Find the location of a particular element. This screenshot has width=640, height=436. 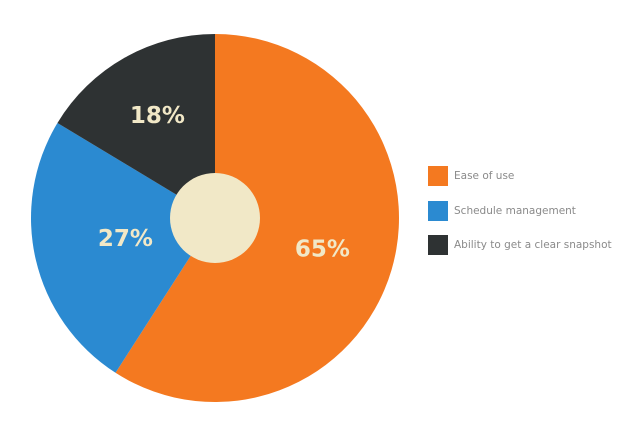

legend-label-clear-snapshot: Ability to get a clear snapshot is located at coordinates (533, 245).